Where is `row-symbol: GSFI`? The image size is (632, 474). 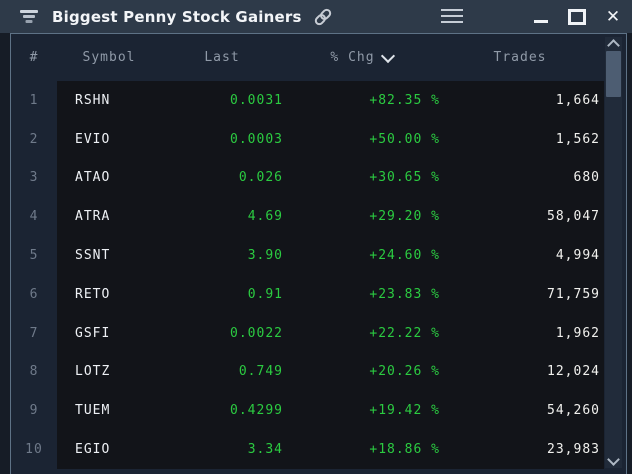 row-symbol: GSFI is located at coordinates (93, 333).